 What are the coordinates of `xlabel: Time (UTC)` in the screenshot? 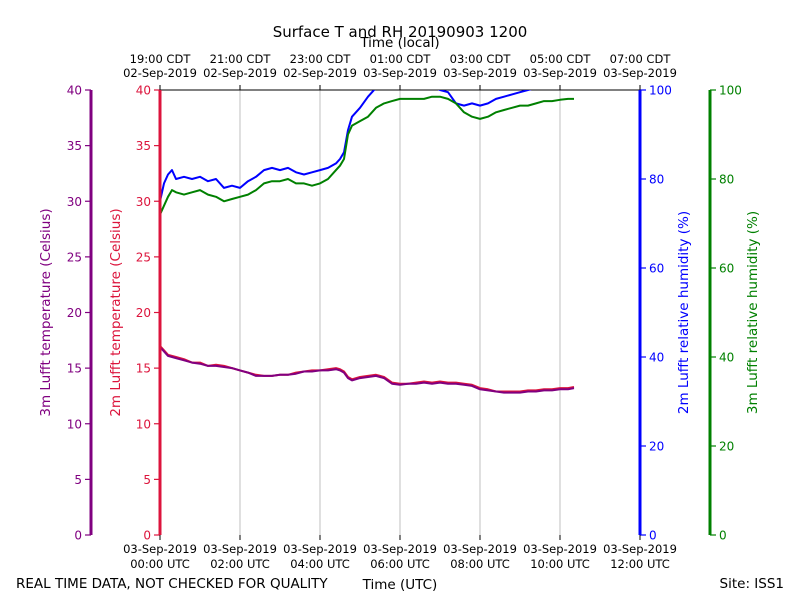 It's located at (400, 585).